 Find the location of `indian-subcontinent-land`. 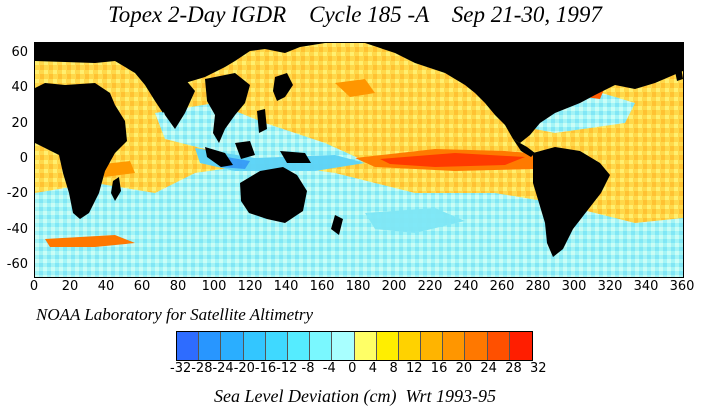

indian-subcontinent-land is located at coordinates (175, 104).